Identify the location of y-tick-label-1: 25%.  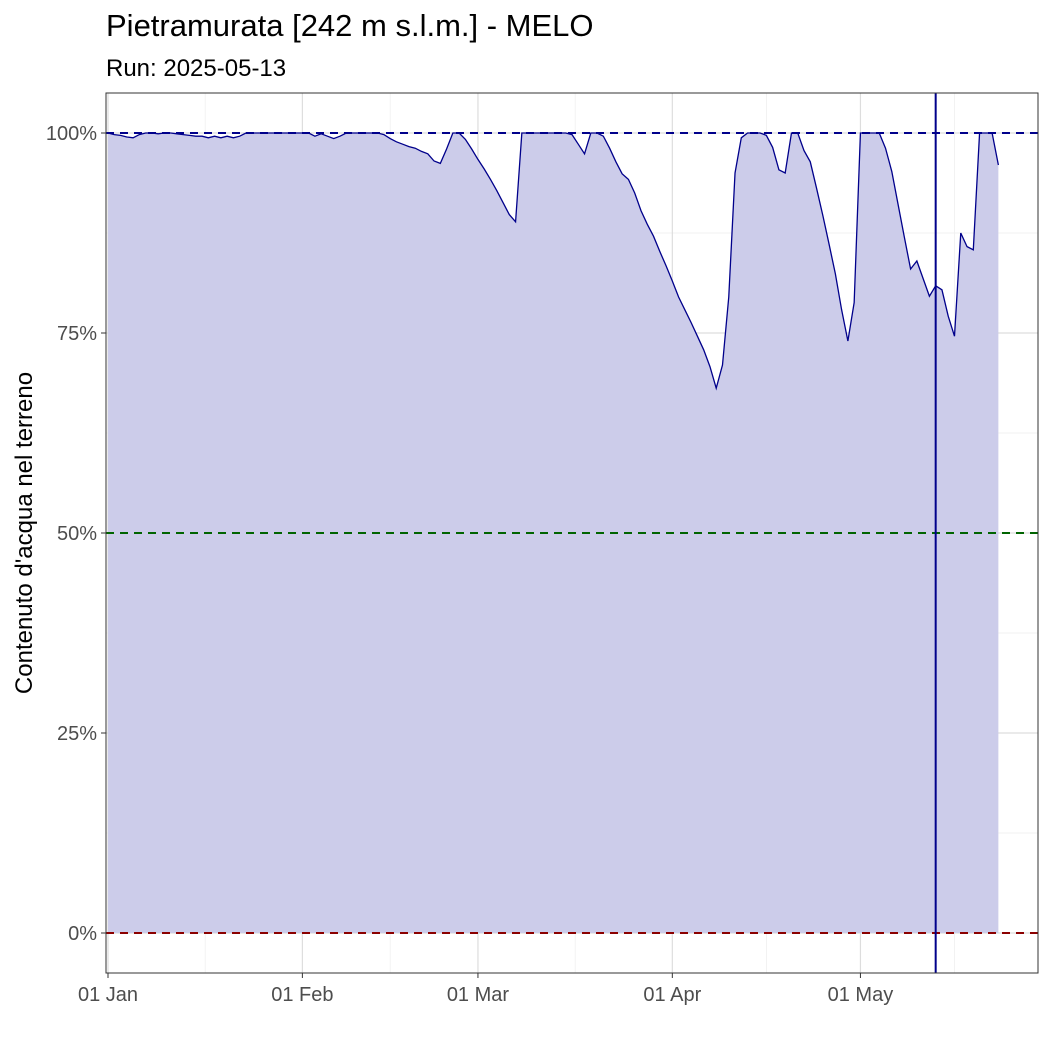
(77, 734).